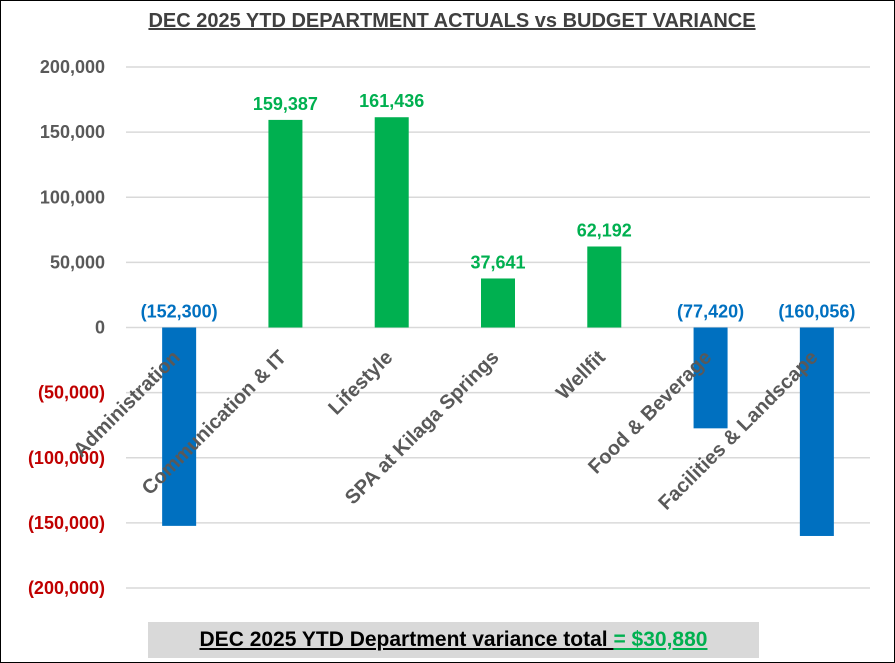 Image resolution: width=895 pixels, height=663 pixels. I want to click on bar-facilities-landscape, so click(816, 431).